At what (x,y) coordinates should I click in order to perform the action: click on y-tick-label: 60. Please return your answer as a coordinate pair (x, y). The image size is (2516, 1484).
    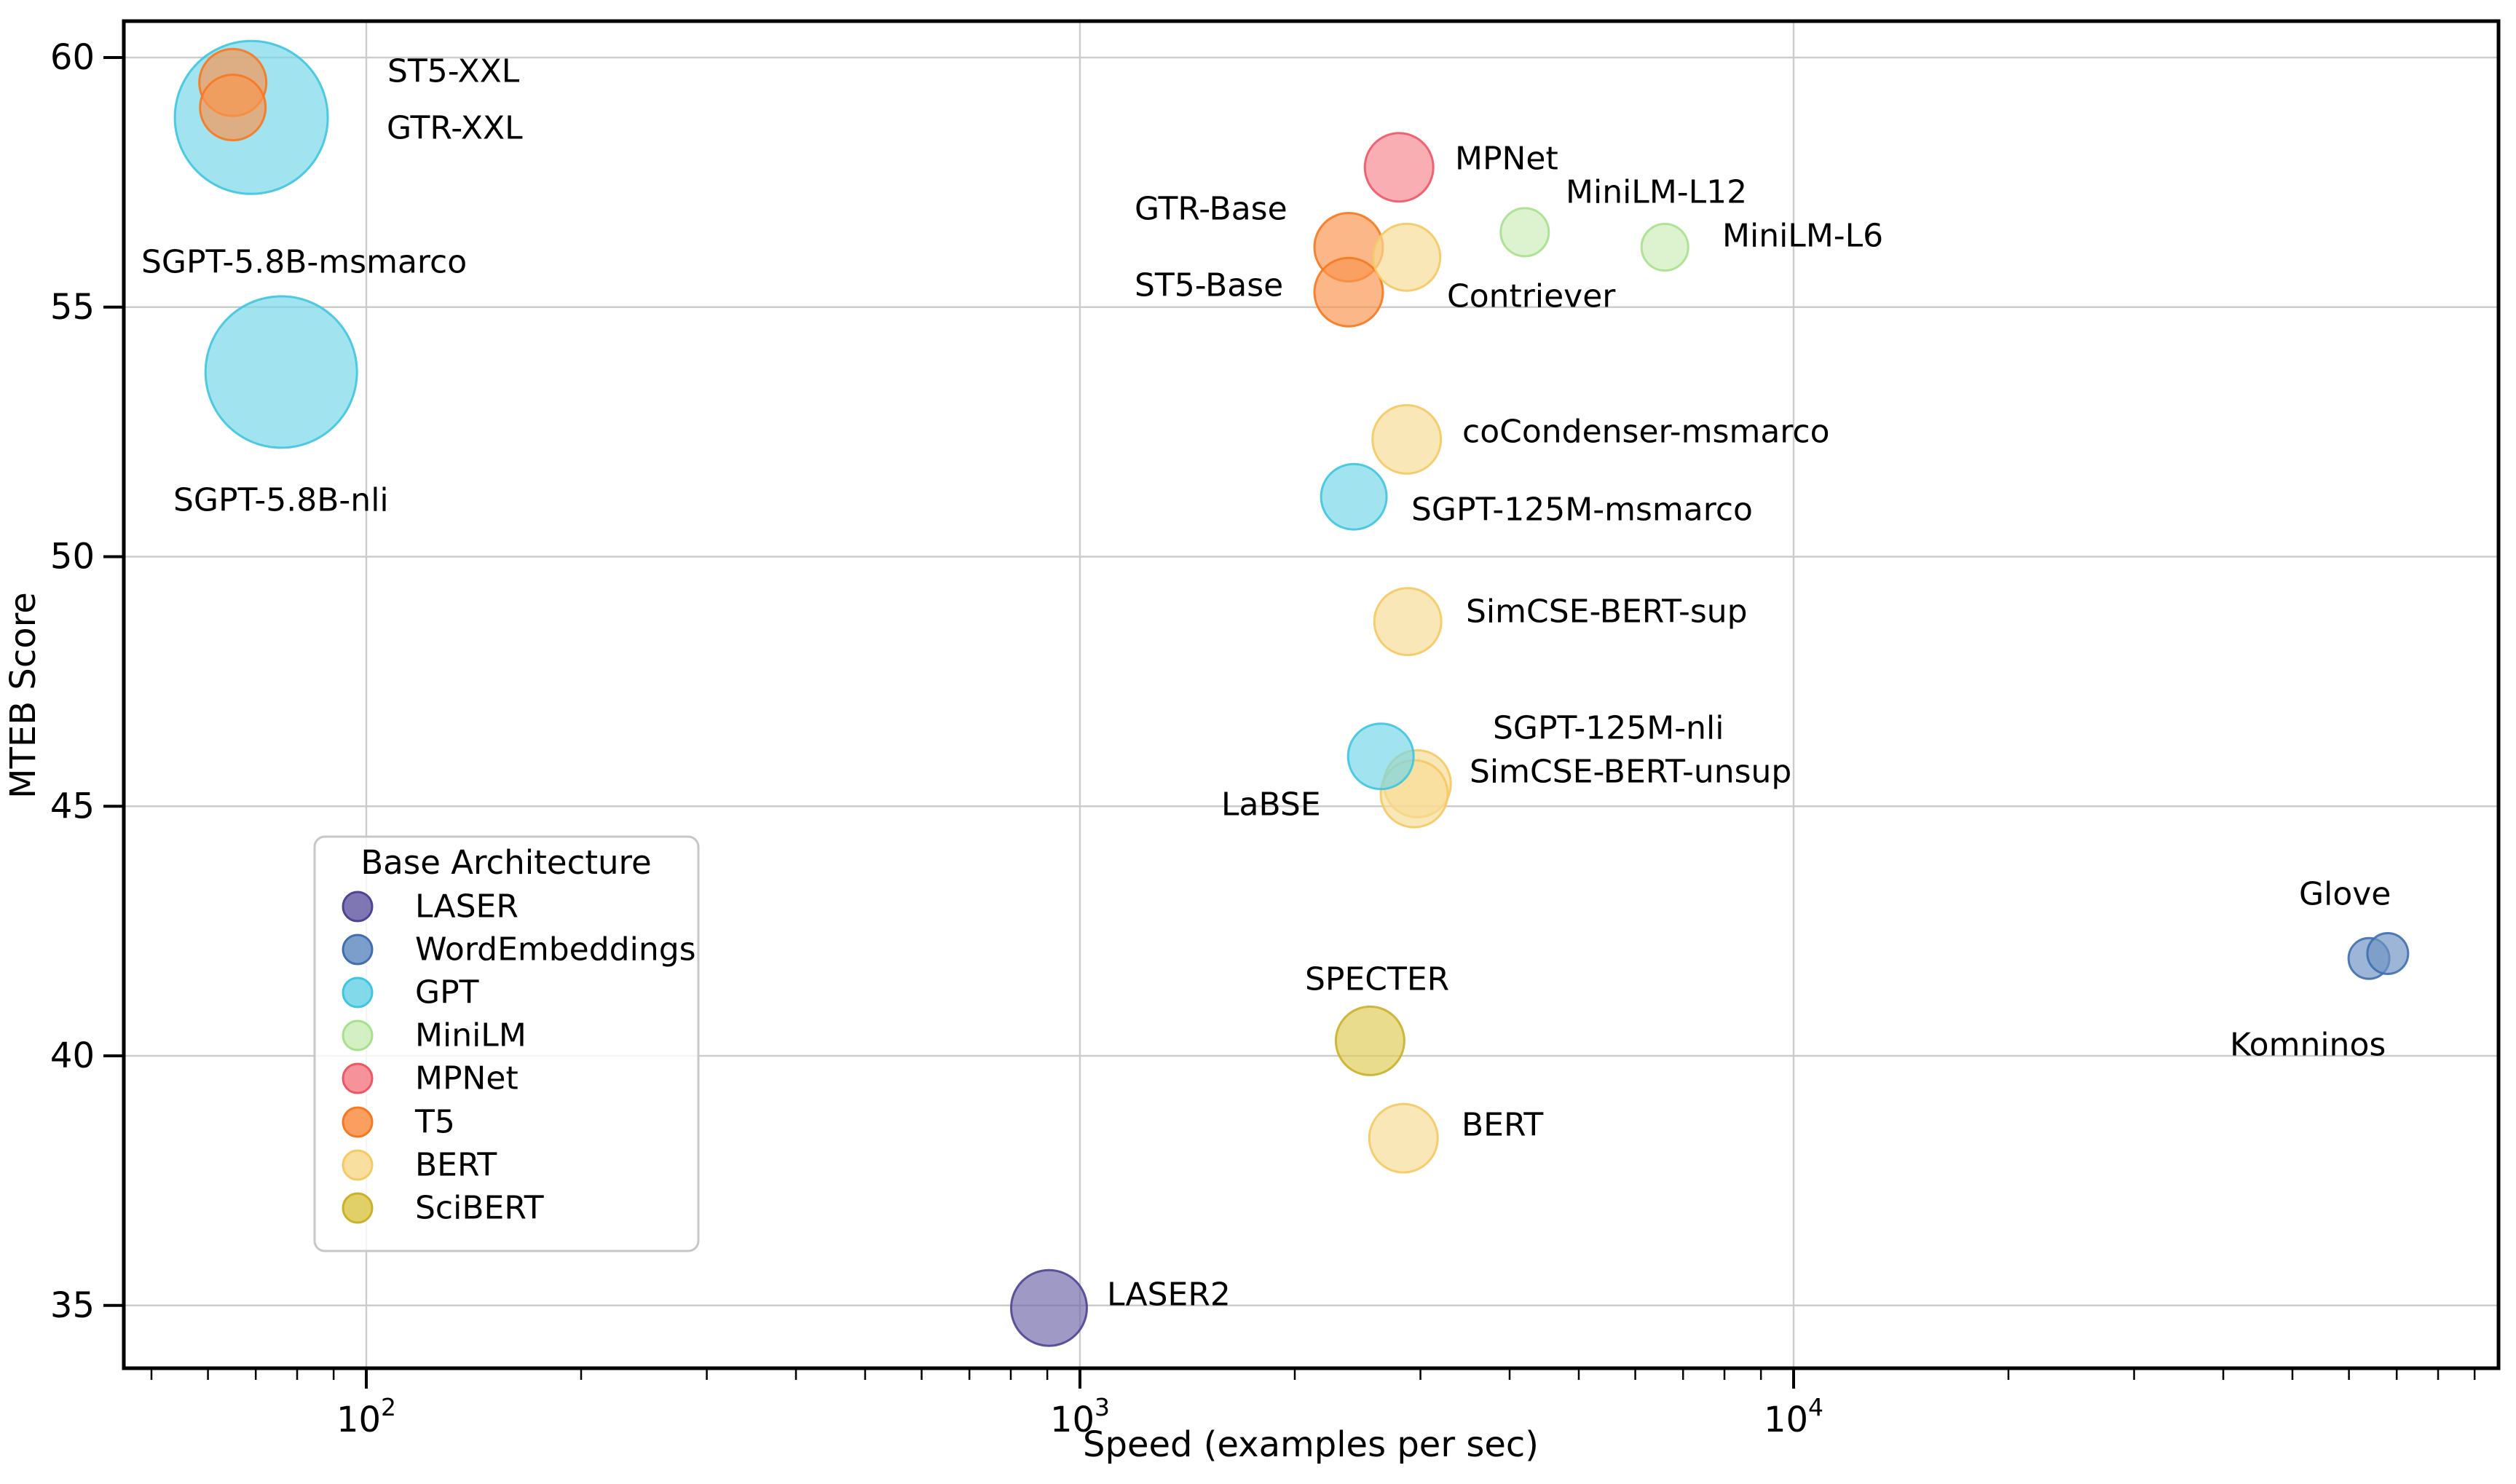
    Looking at the image, I should click on (72, 57).